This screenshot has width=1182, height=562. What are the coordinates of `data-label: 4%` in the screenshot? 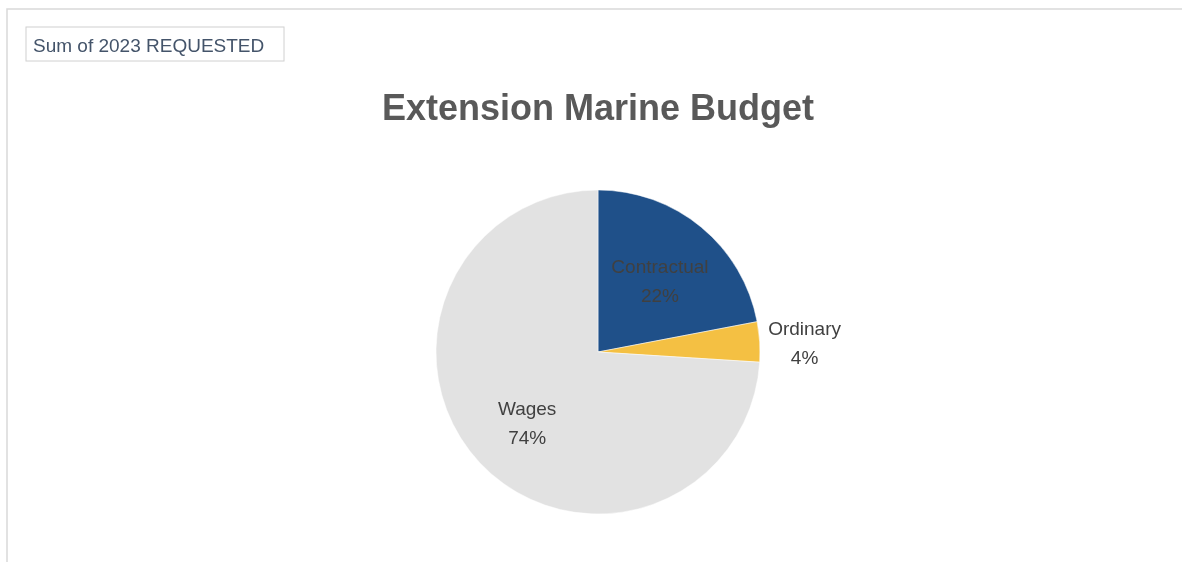 It's located at (804, 357).